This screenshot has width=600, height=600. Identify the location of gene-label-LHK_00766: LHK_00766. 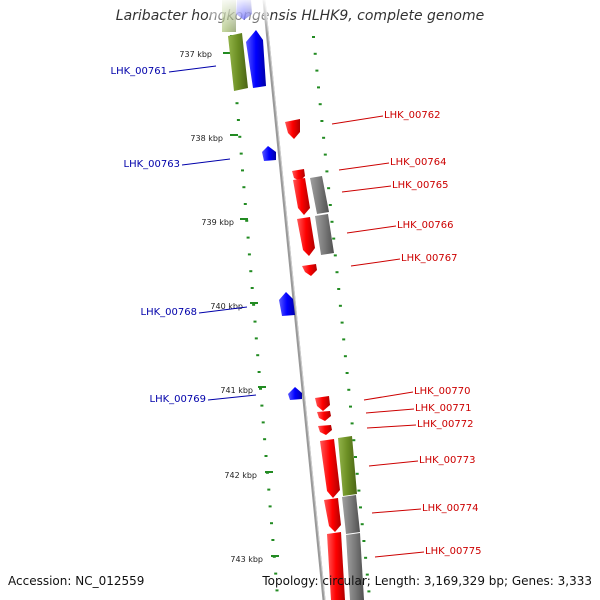
(425, 225).